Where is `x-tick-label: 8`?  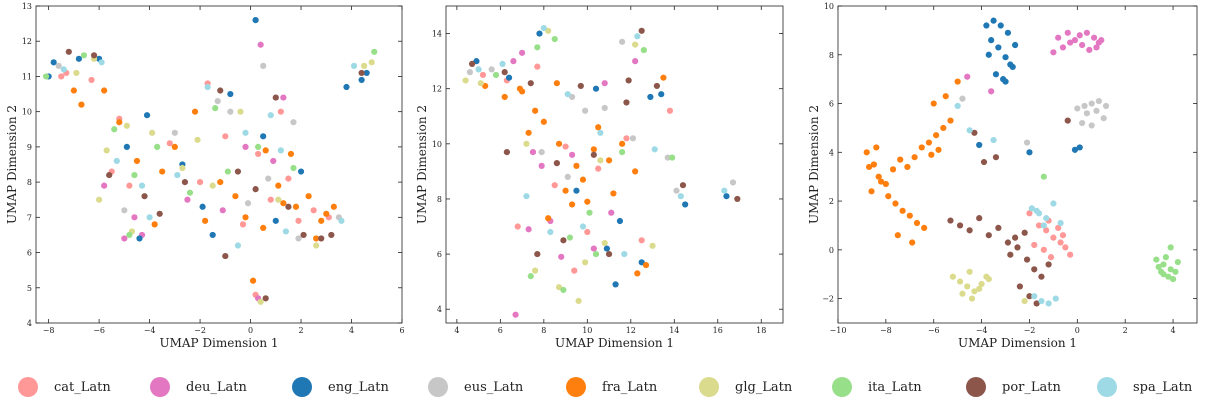
x-tick-label: 8 is located at coordinates (543, 330).